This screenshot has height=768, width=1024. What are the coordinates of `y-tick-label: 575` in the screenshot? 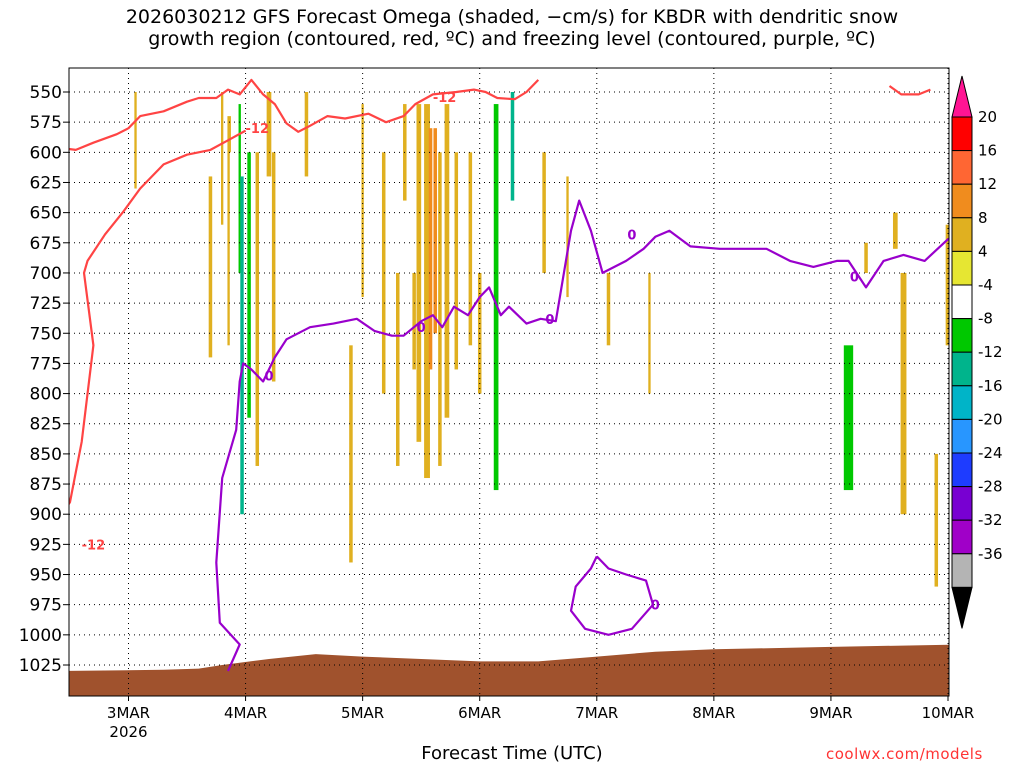 It's located at (46, 123).